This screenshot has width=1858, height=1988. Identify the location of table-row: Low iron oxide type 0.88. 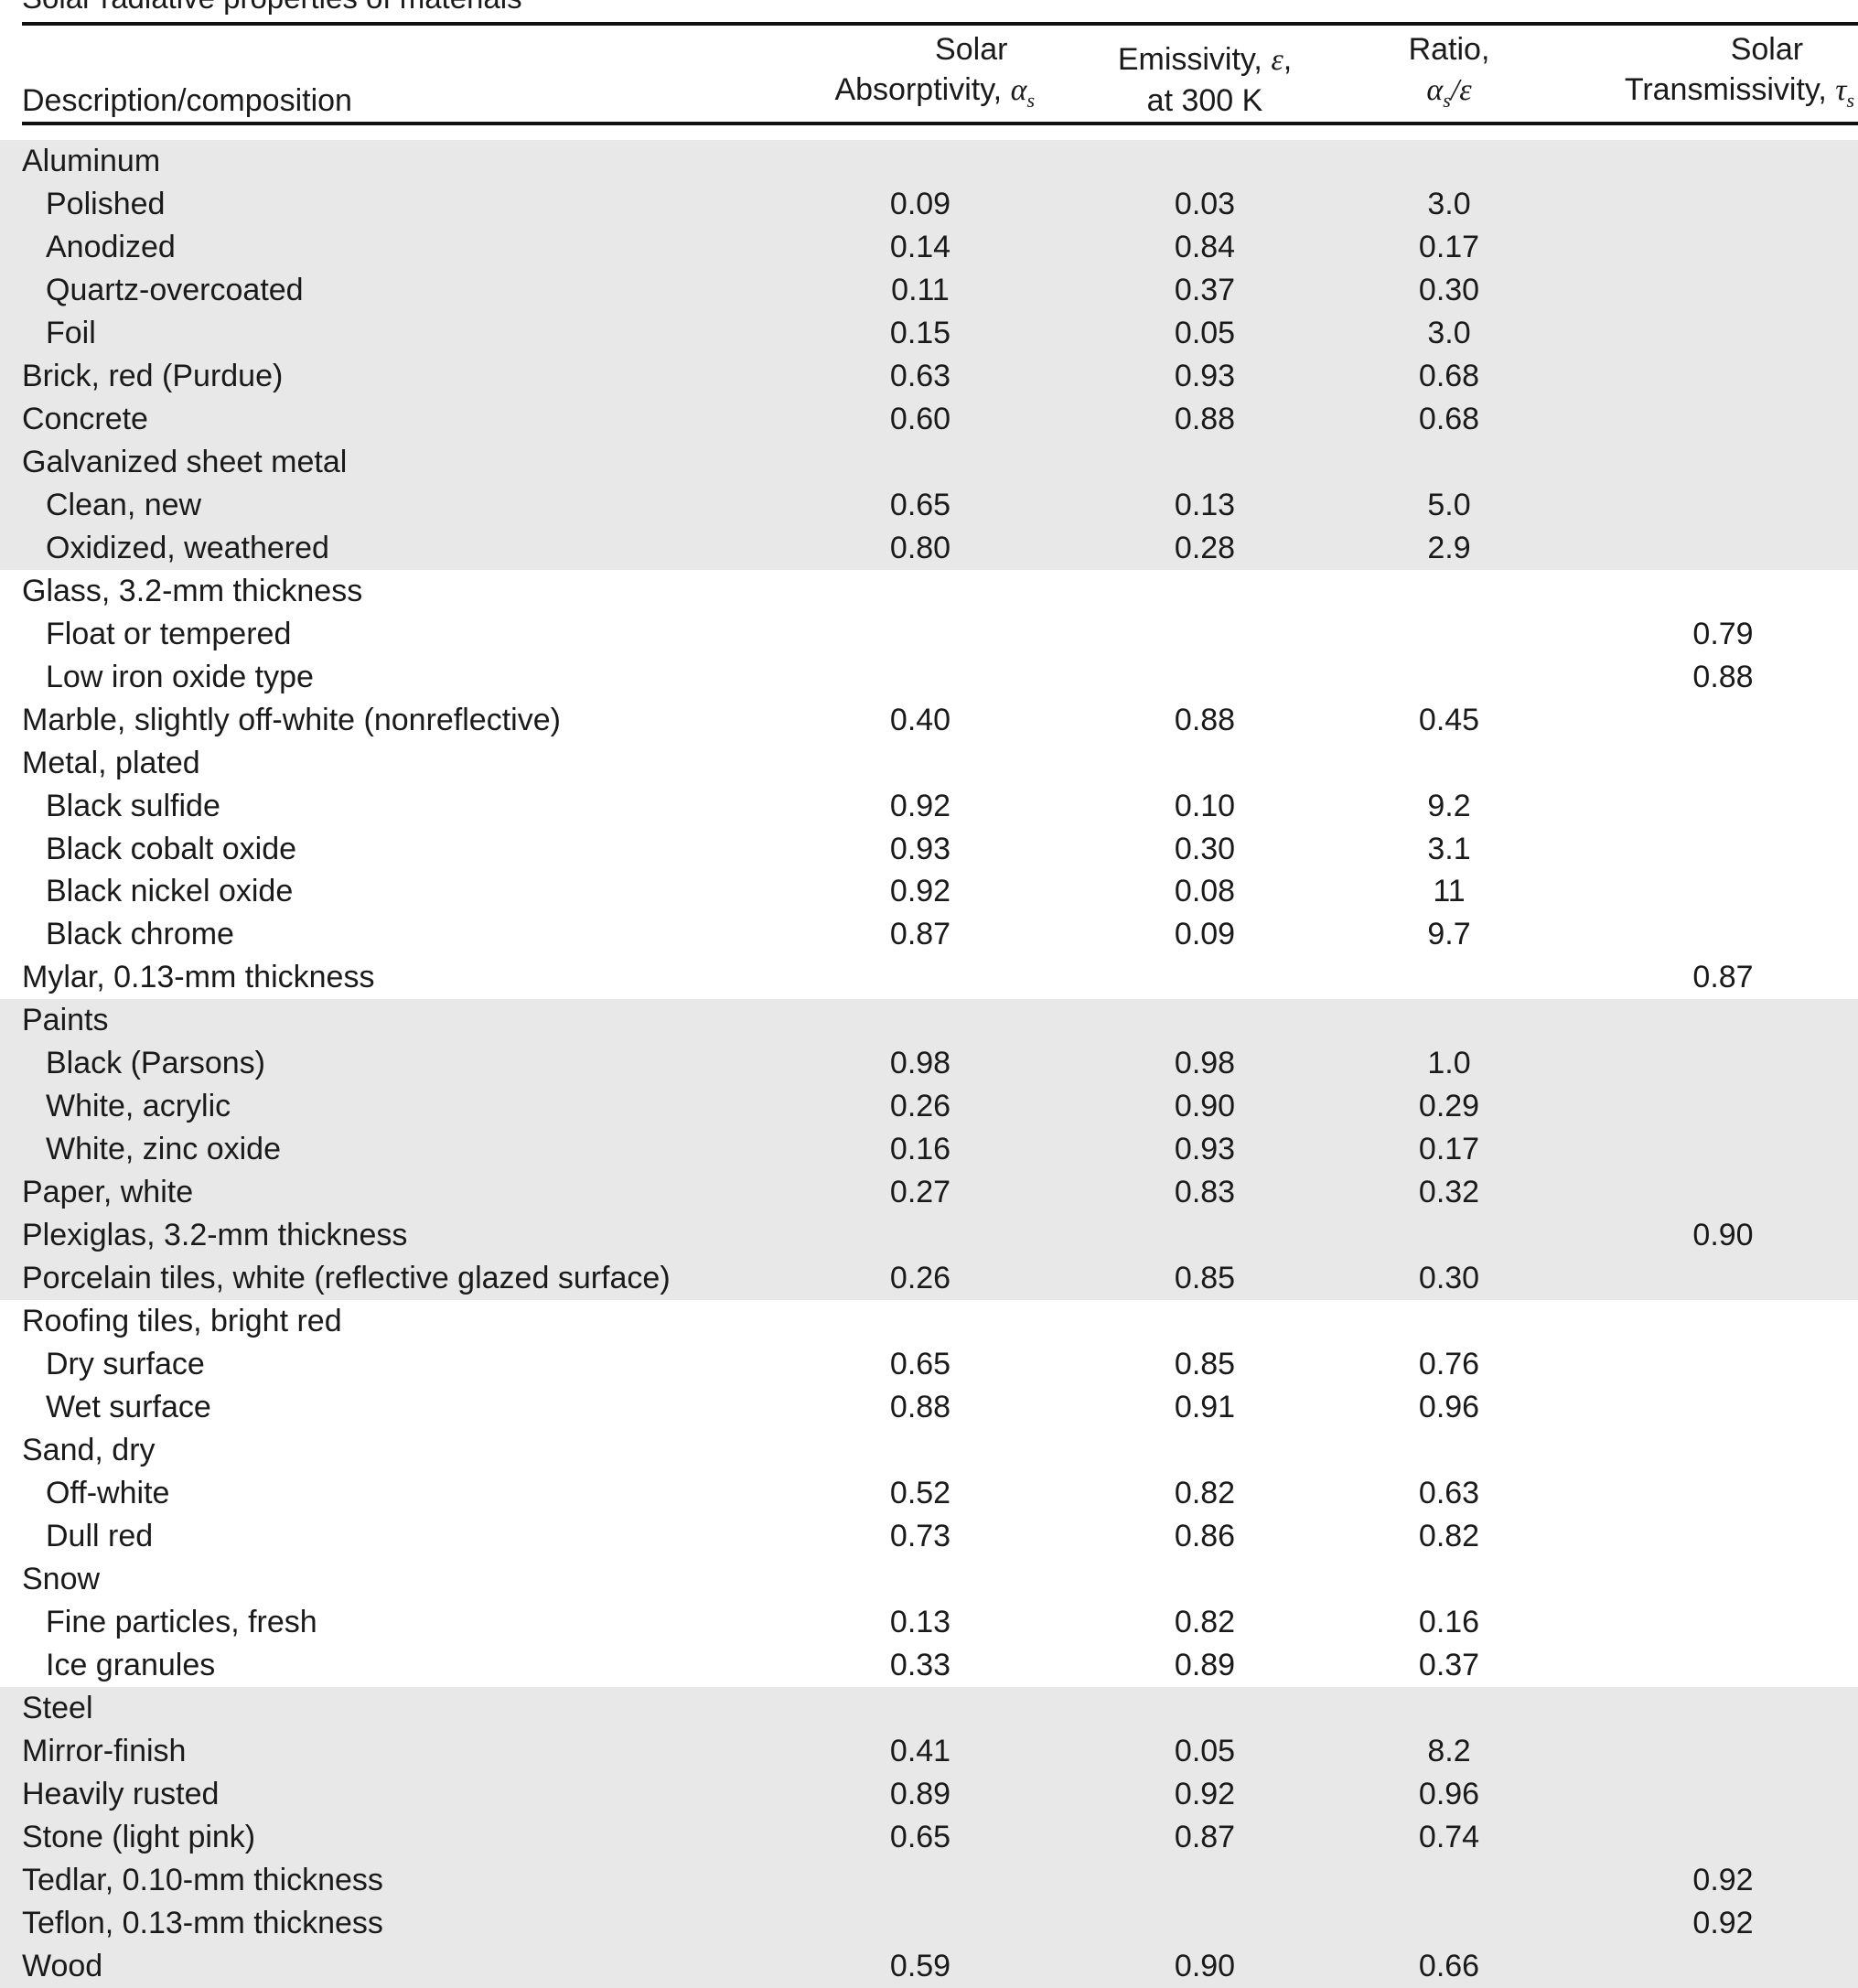
(929, 678).